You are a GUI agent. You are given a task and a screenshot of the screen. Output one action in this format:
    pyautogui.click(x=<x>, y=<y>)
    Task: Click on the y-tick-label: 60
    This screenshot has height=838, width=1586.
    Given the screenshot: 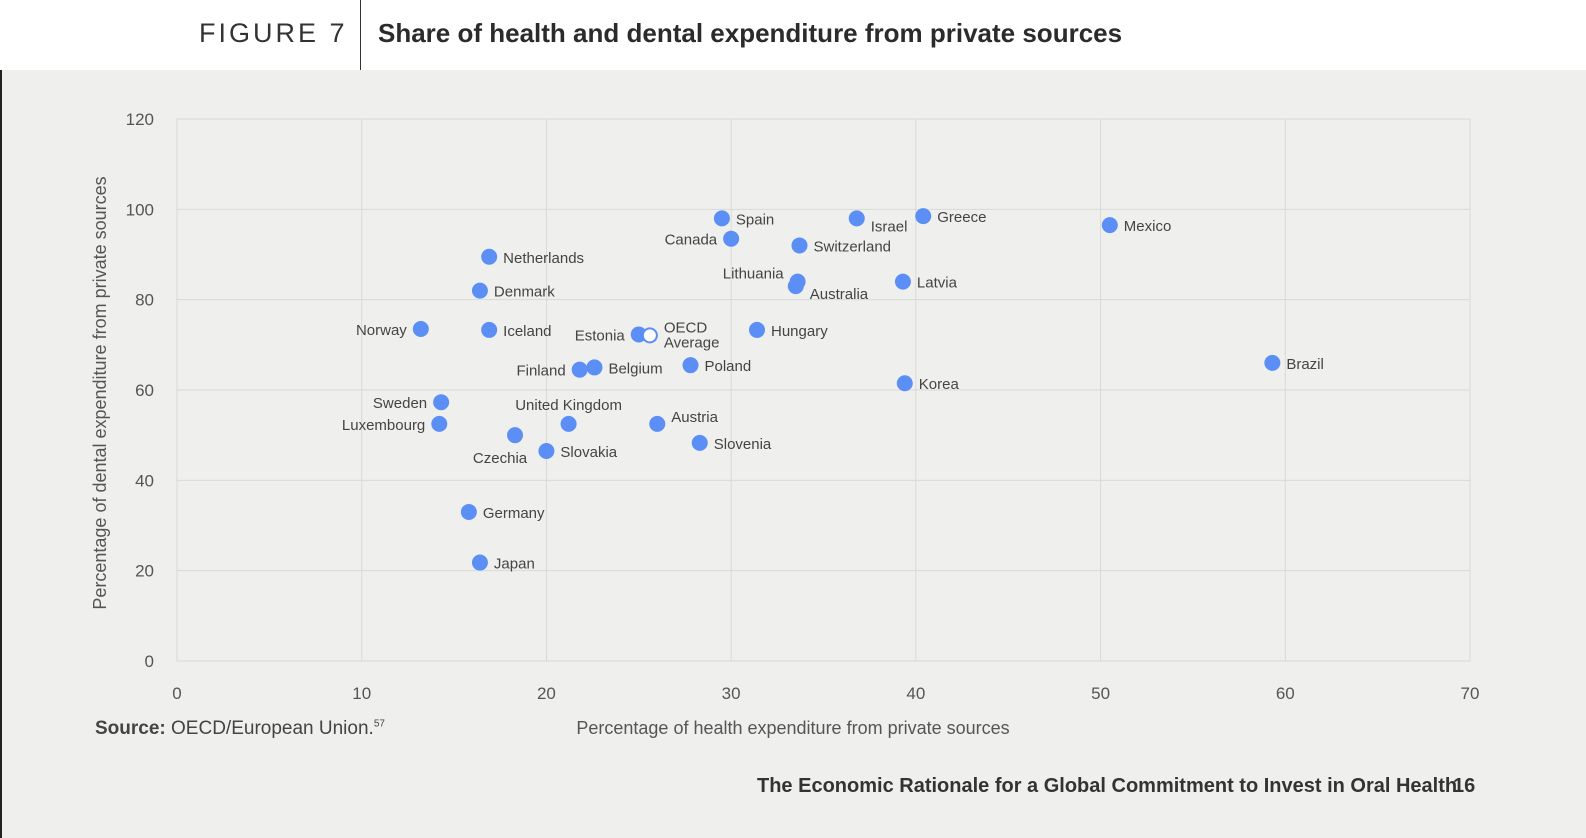 What is the action you would take?
    pyautogui.click(x=144, y=390)
    